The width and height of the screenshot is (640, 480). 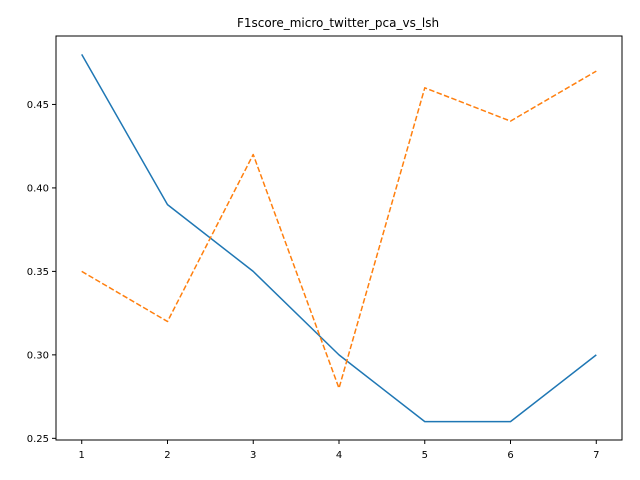 What do you see at coordinates (167, 455) in the screenshot?
I see `x-tick-label: 2` at bounding box center [167, 455].